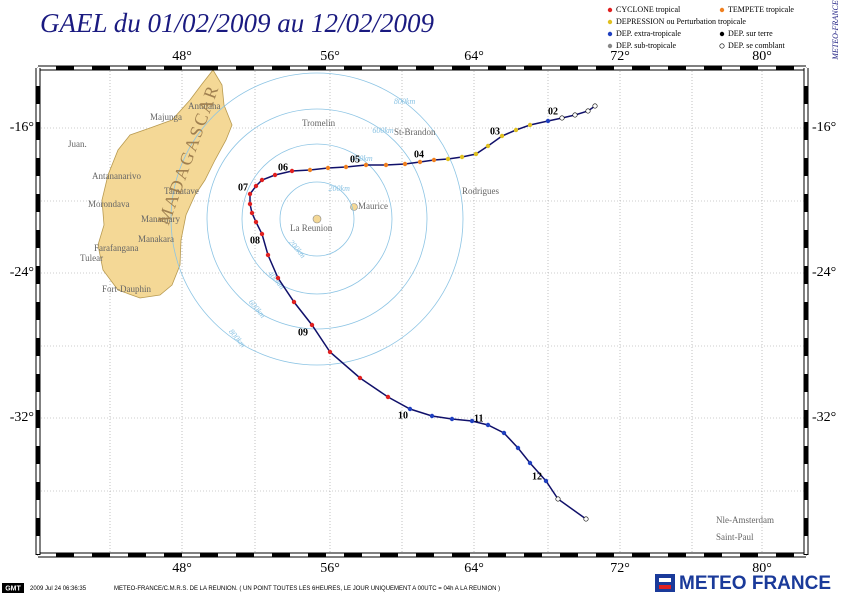 The width and height of the screenshot is (842, 595). What do you see at coordinates (283, 167) in the screenshot?
I see `day-label: 06` at bounding box center [283, 167].